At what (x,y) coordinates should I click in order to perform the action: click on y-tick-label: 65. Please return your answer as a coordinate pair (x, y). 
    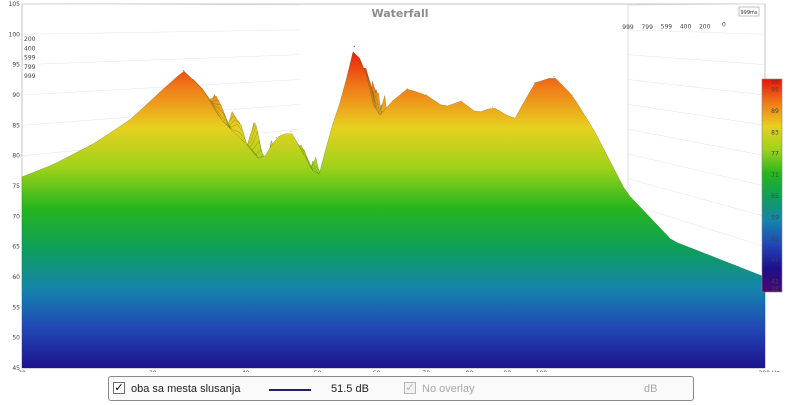
    Looking at the image, I should click on (16, 247).